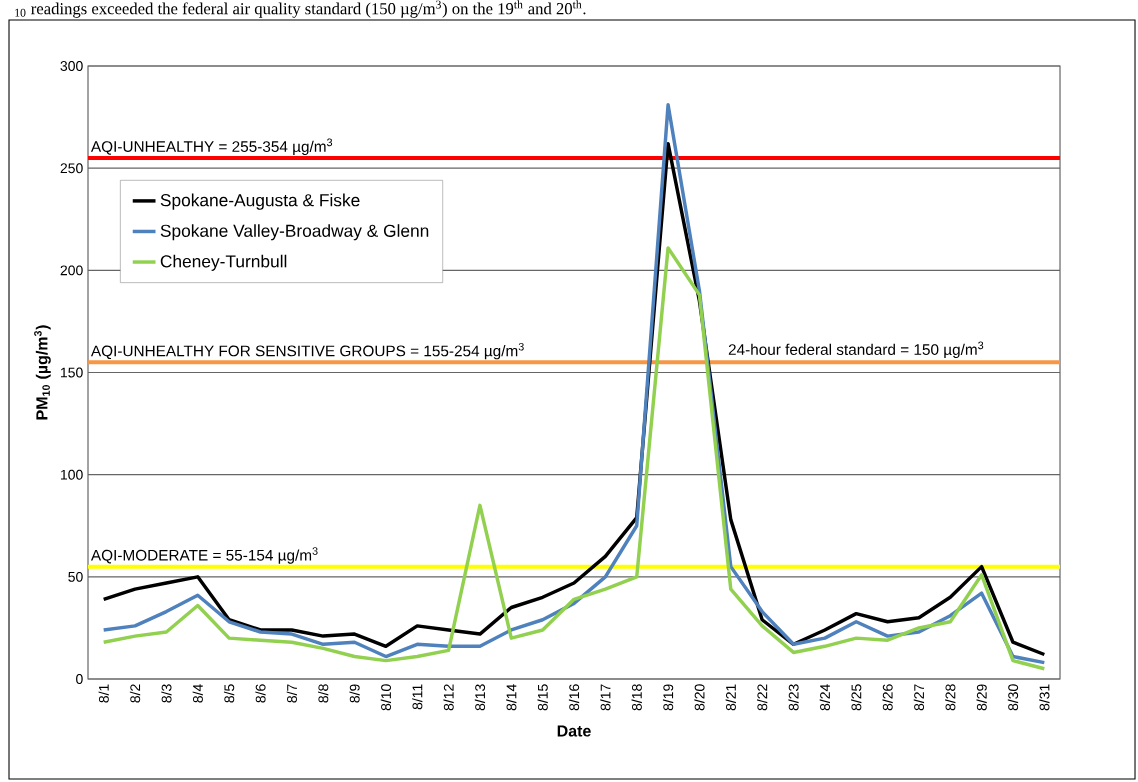 This screenshot has height=782, width=1138. Describe the element at coordinates (75, 576) in the screenshot. I see `y-tick-label: 50` at that location.